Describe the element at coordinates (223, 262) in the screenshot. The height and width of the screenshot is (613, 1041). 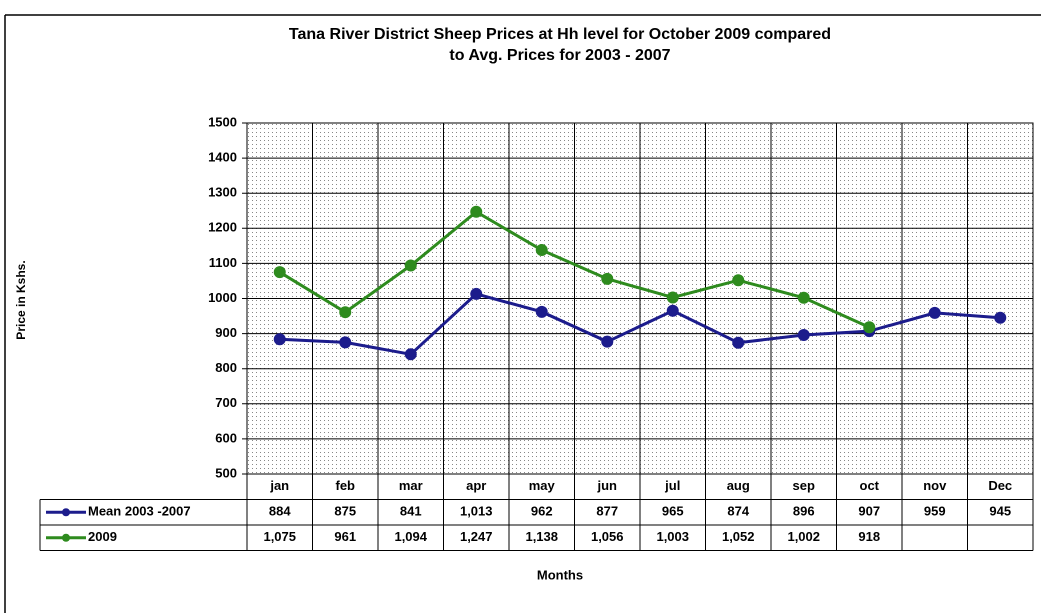
I see `y-tick-label: 1100` at that location.